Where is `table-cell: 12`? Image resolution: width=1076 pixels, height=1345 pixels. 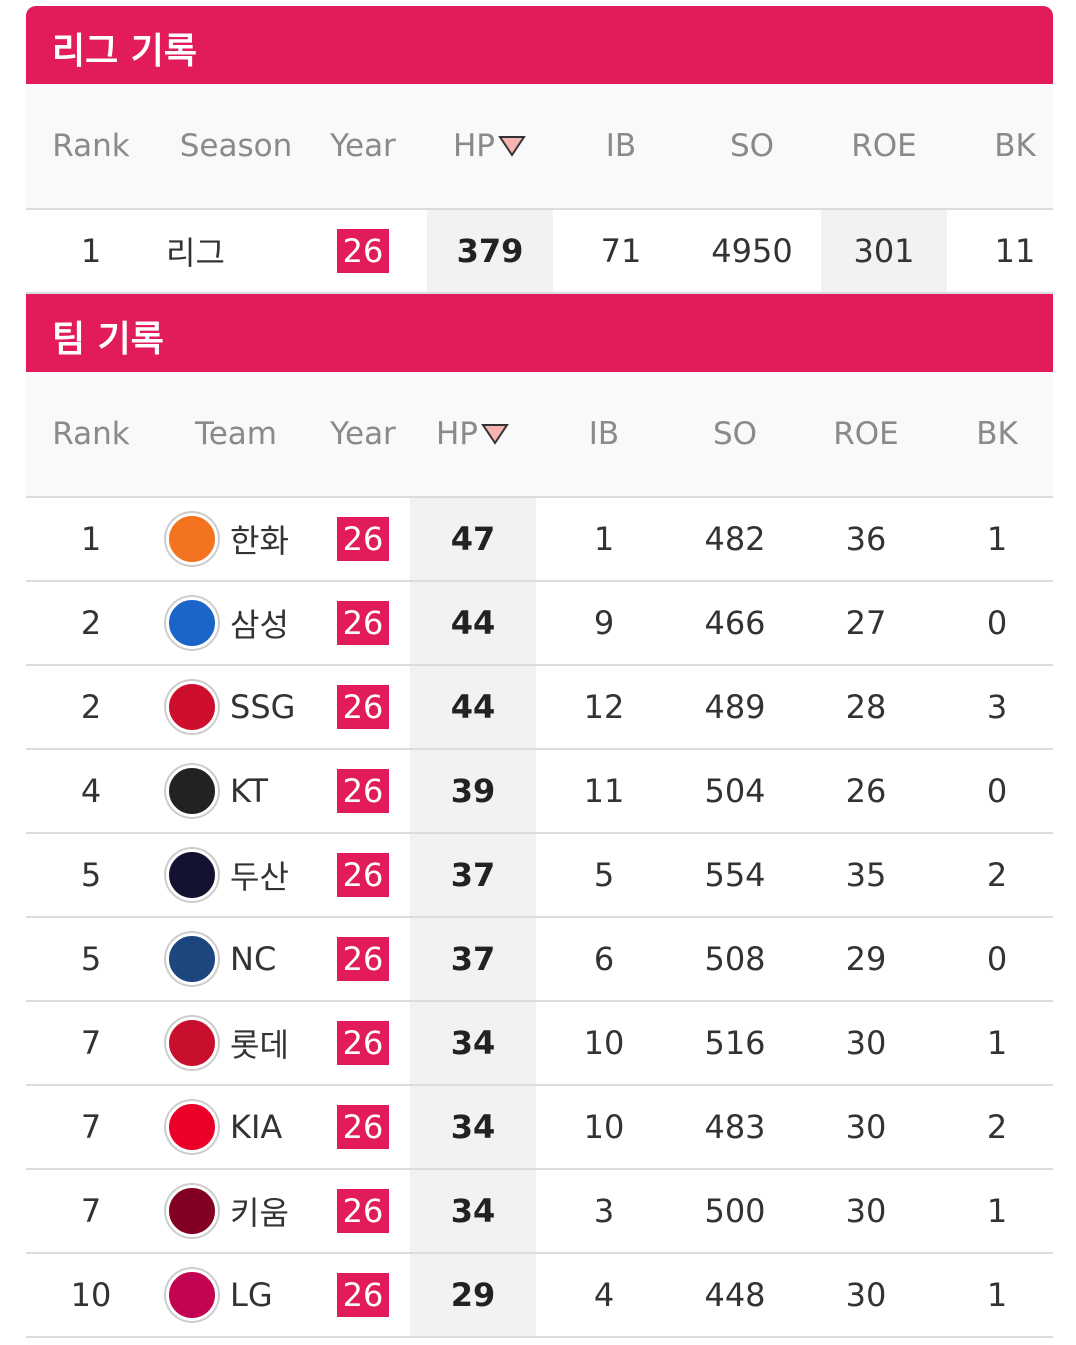
table-cell: 12 is located at coordinates (604, 707).